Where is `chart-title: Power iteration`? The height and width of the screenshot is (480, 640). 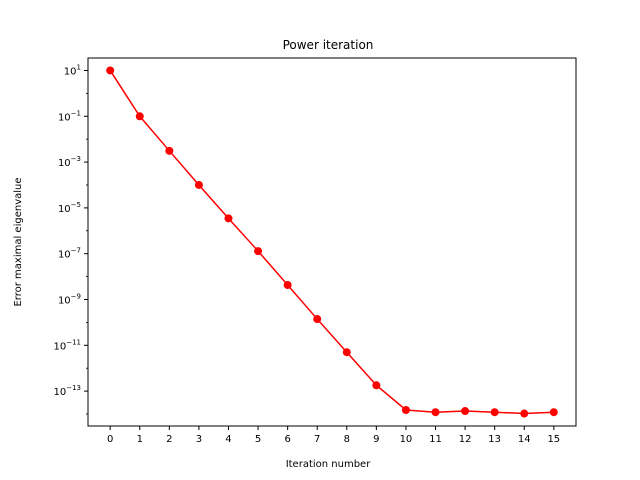
chart-title: Power iteration is located at coordinates (328, 45).